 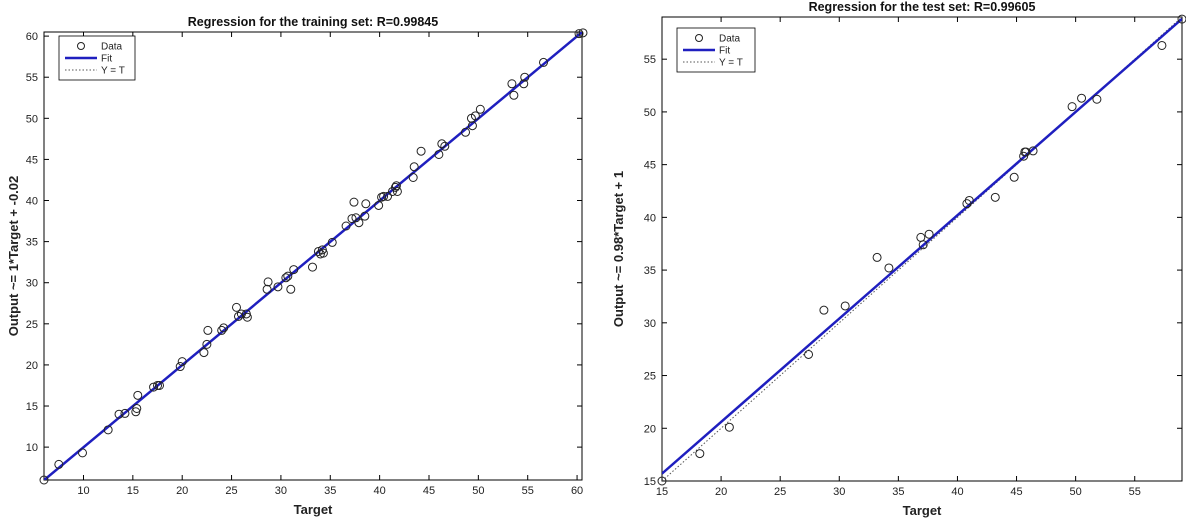 What do you see at coordinates (83, 491) in the screenshot?
I see `x-tick-label: 10` at bounding box center [83, 491].